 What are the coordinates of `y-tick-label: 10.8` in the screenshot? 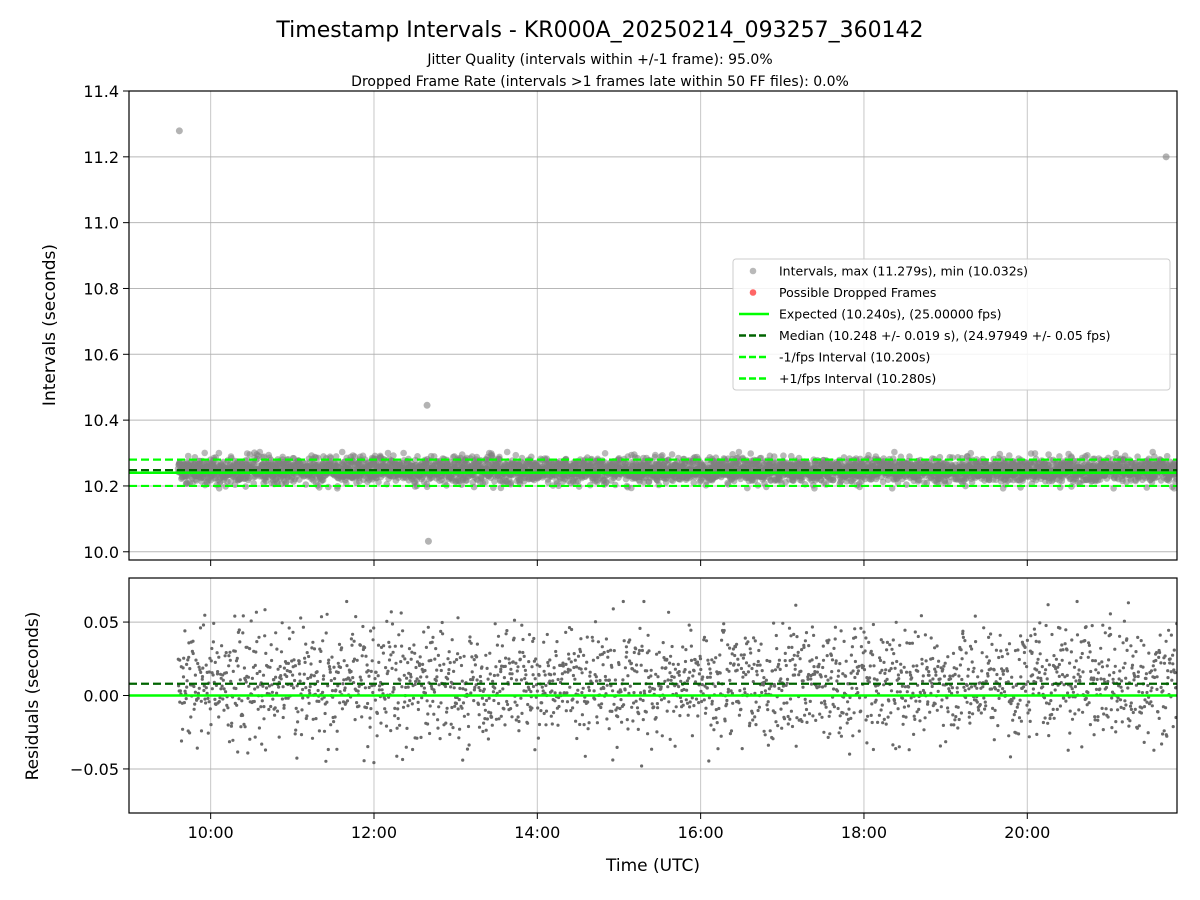 It's located at (101, 288).